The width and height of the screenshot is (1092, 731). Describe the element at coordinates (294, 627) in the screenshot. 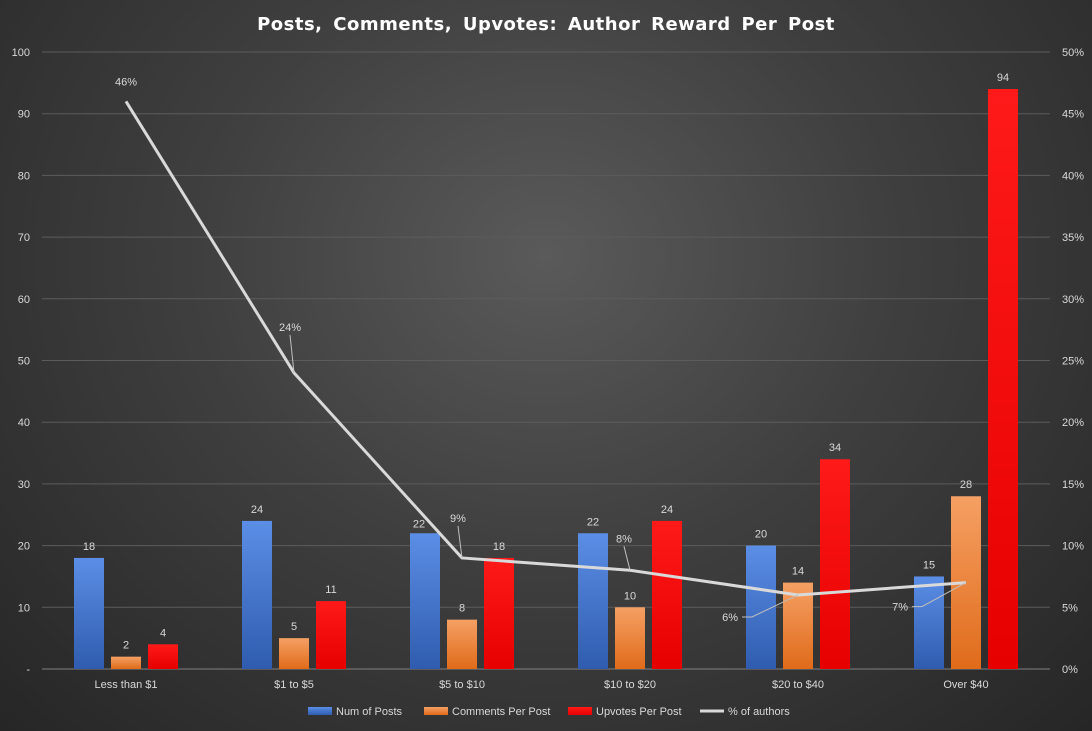

I see `bar-data-label: 5` at that location.